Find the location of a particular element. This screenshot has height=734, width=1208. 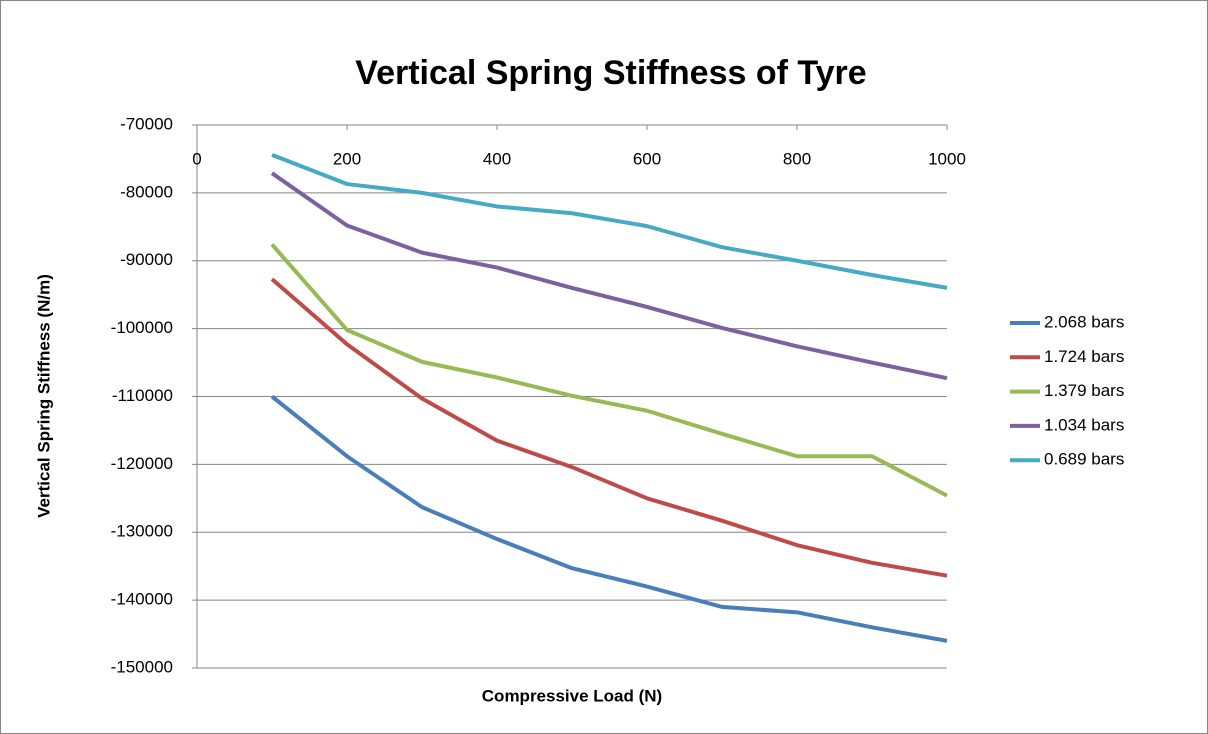

legend-label: 1.724 bars is located at coordinates (1084, 356).